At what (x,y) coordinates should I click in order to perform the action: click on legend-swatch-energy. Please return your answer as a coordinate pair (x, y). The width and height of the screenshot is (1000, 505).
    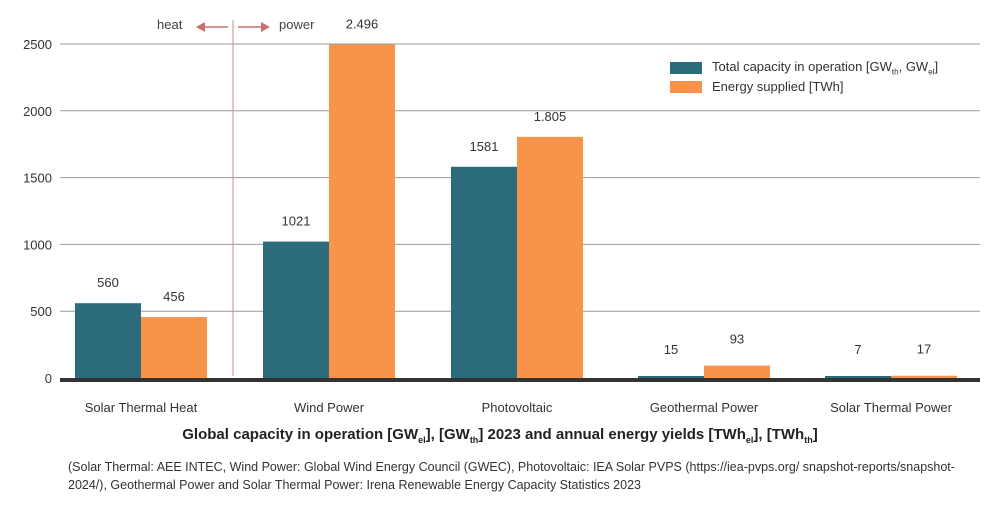
    Looking at the image, I should click on (686, 86).